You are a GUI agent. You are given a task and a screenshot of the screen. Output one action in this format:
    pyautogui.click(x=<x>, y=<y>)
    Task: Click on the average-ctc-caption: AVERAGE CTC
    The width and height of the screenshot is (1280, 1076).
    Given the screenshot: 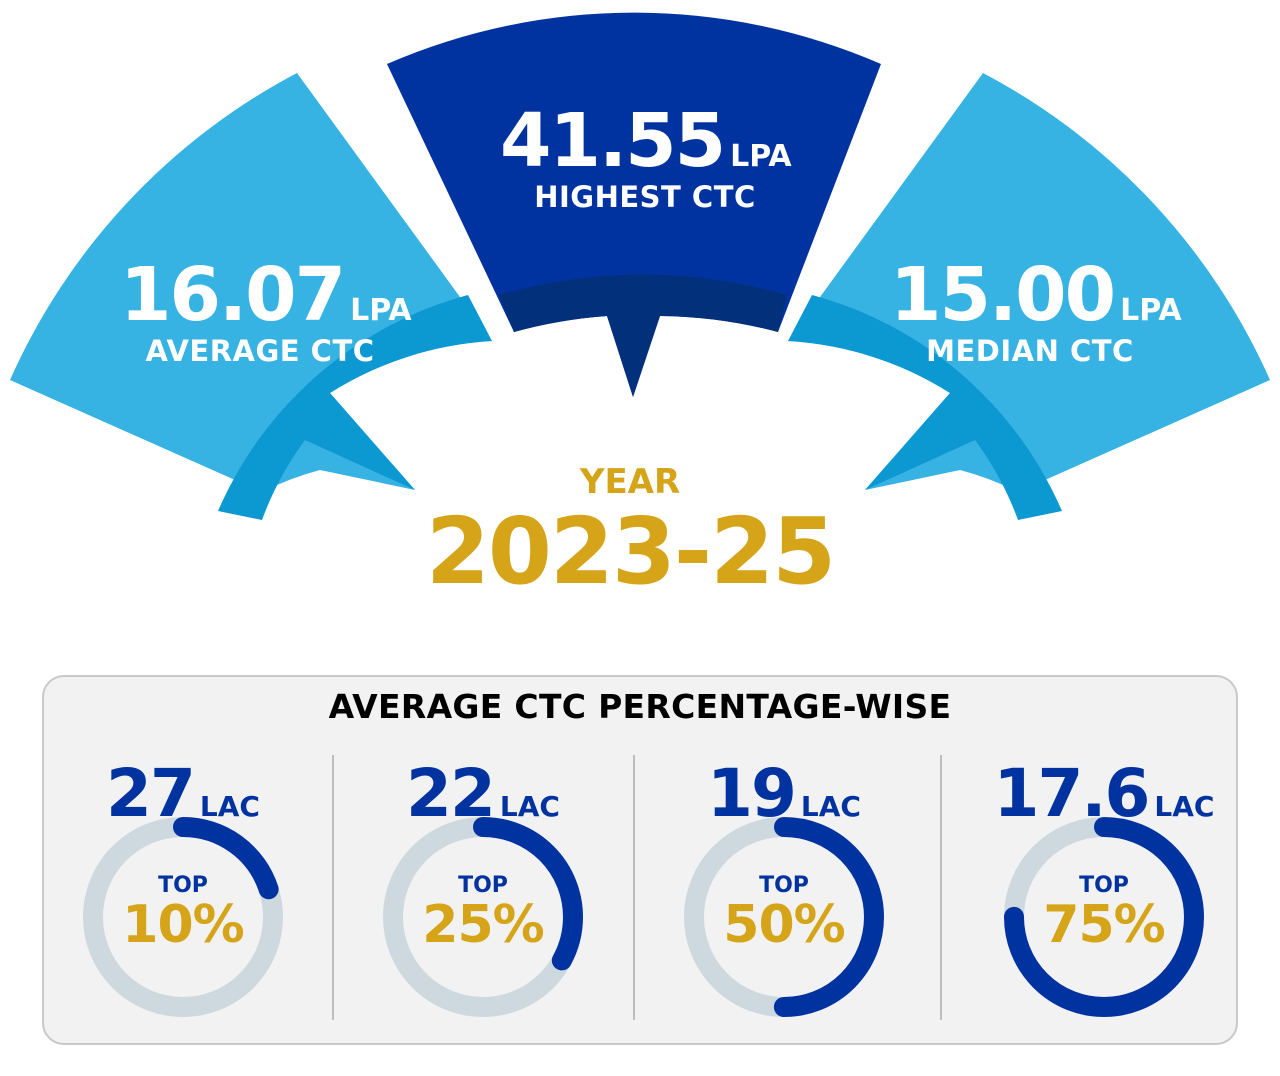 What is the action you would take?
    pyautogui.click(x=260, y=351)
    